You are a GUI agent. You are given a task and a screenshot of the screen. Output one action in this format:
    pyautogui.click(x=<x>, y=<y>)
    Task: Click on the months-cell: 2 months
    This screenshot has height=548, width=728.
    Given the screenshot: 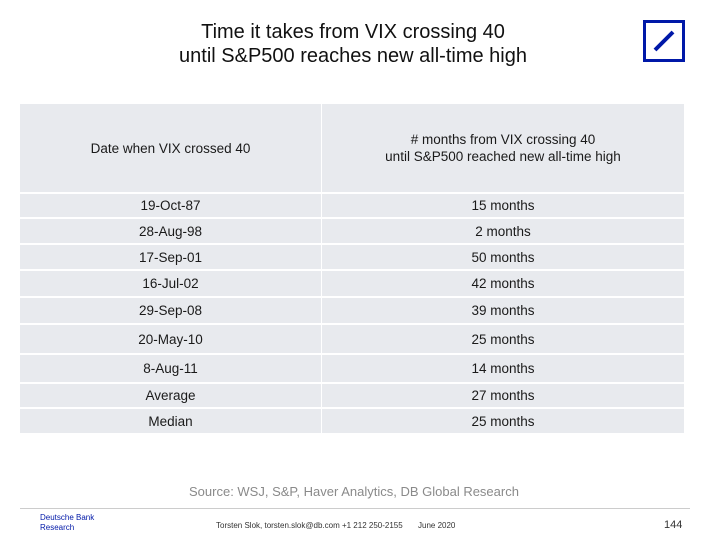 What is the action you would take?
    pyautogui.click(x=503, y=231)
    